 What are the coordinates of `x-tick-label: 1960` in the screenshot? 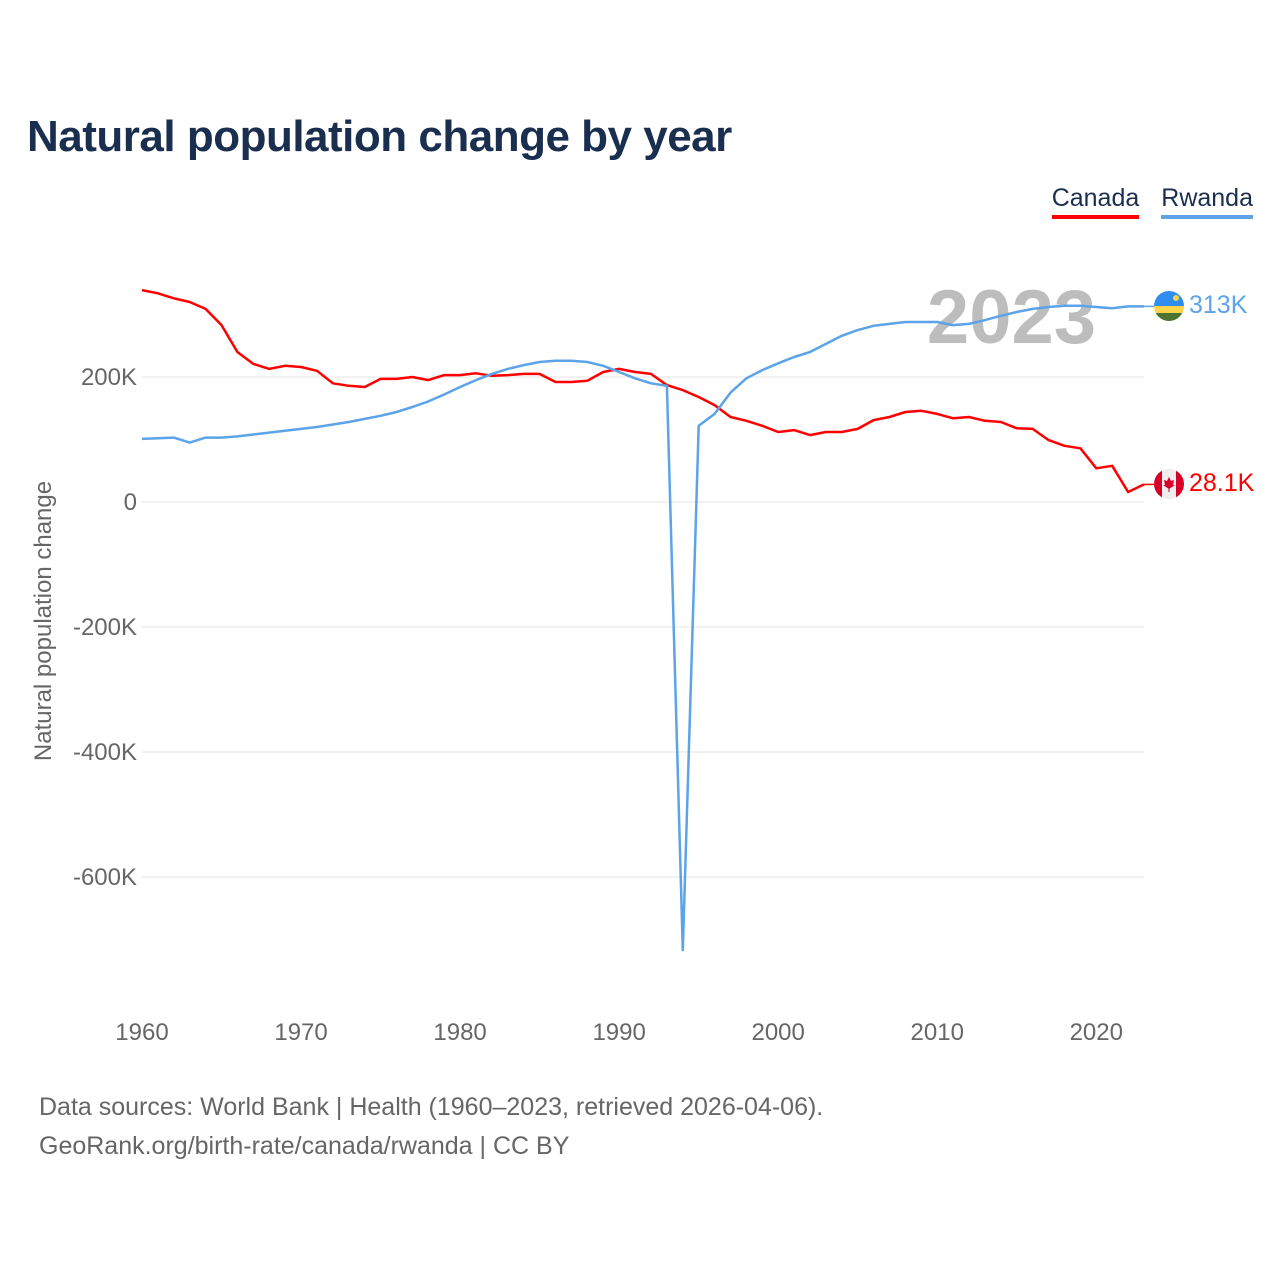 It's located at (141, 1032).